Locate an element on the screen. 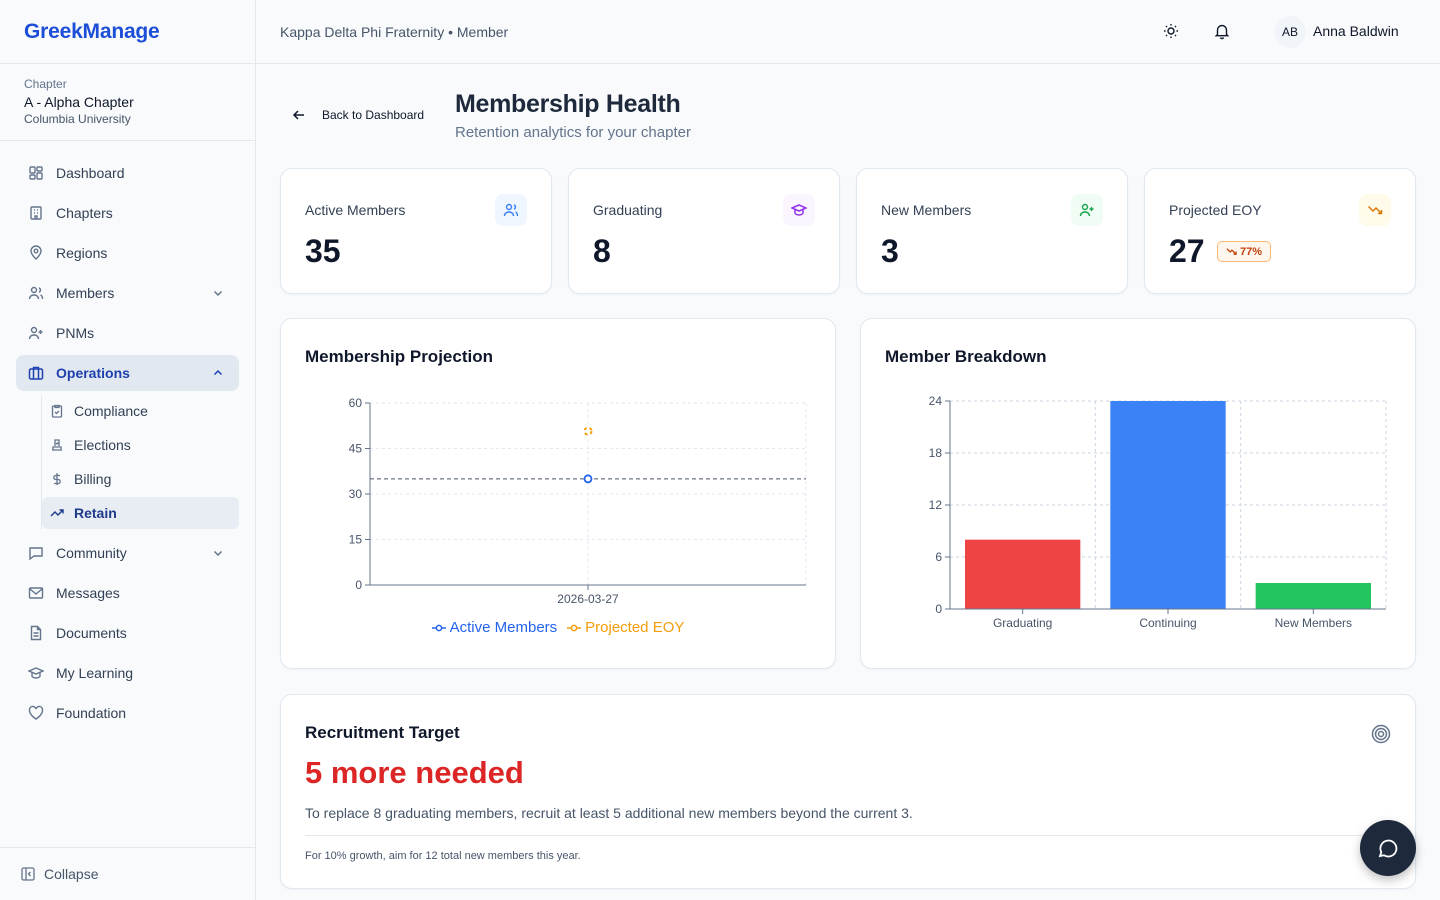 Image resolution: width=1440 pixels, height=900 pixels. sidebar-item-my-learning: My Learning is located at coordinates (127, 673).